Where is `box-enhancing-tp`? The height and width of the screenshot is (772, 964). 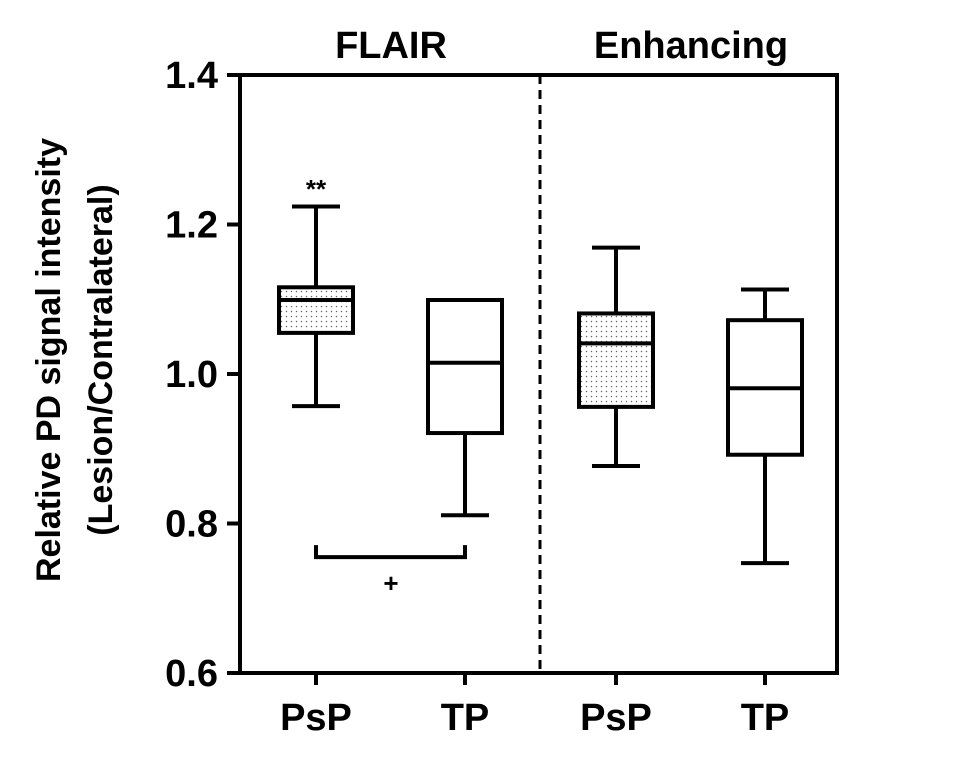 box-enhancing-tp is located at coordinates (765, 426).